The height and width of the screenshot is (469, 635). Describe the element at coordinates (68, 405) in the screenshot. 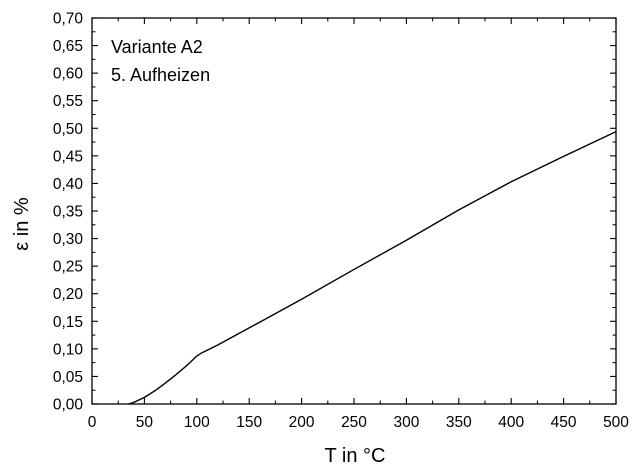

I see `y-tick-label: 0,00` at that location.